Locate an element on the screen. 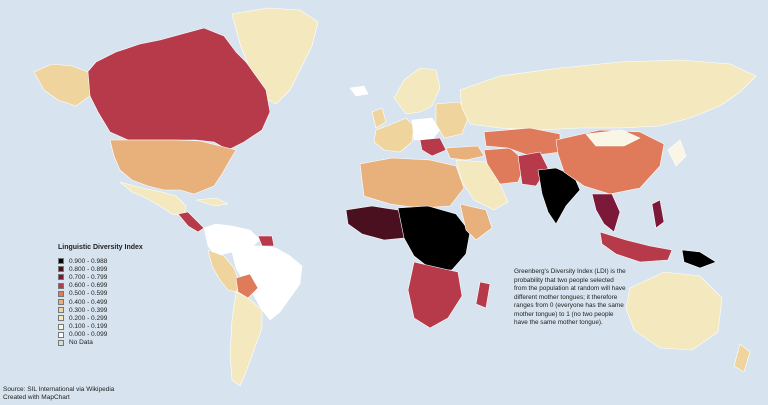 The height and width of the screenshot is (405, 768). region-central-america is located at coordinates (191, 222).